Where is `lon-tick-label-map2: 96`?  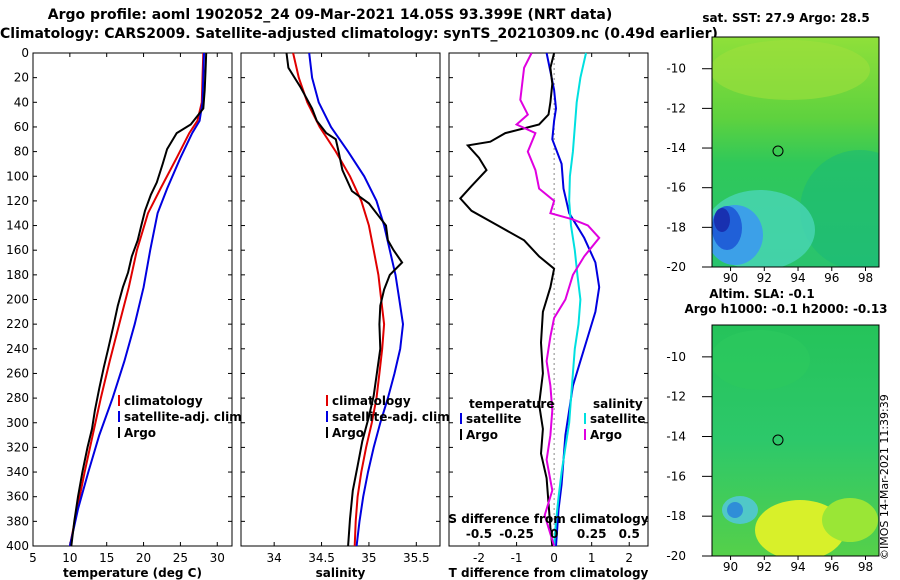 lon-tick-label-map2: 96 is located at coordinates (831, 567).